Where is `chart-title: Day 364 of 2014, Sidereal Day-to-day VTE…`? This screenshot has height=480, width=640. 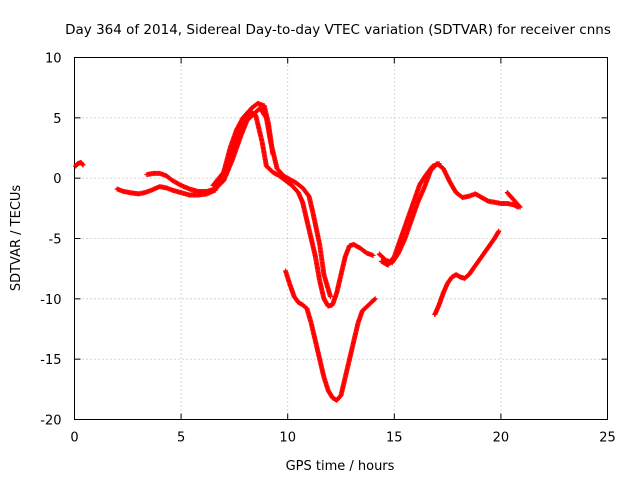 chart-title: Day 364 of 2014, Sidereal Day-to-day VTE… is located at coordinates (338, 30).